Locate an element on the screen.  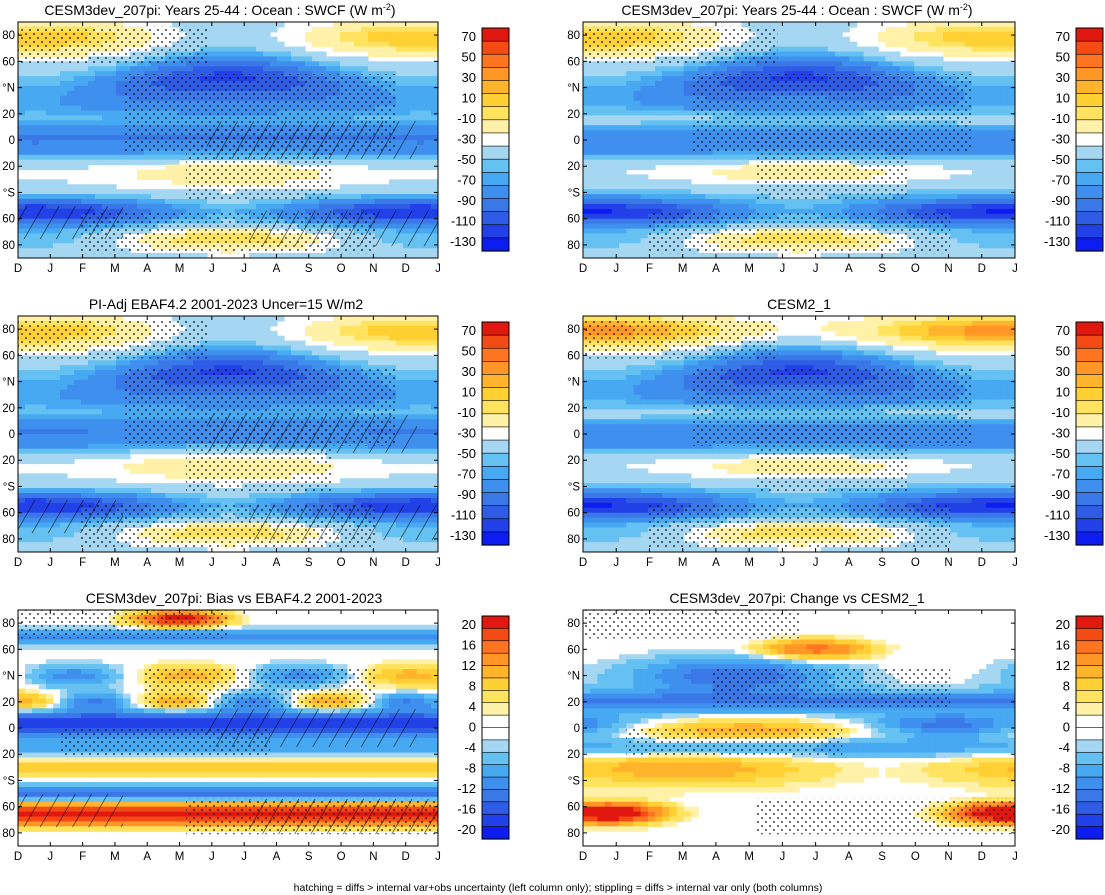
y-tick-label: 20 is located at coordinates (8, 115).